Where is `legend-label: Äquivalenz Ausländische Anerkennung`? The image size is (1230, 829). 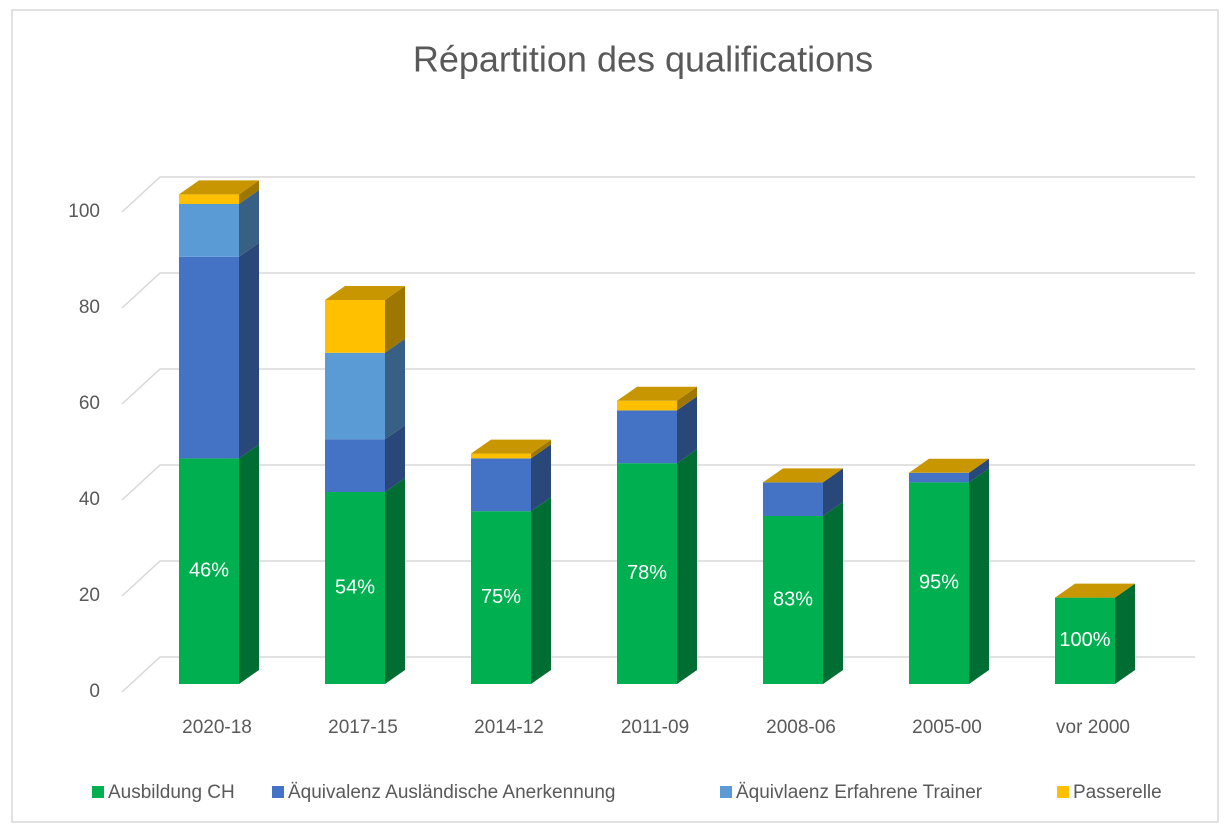
legend-label: Äquivalenz Ausländische Anerkennung is located at coordinates (451, 792).